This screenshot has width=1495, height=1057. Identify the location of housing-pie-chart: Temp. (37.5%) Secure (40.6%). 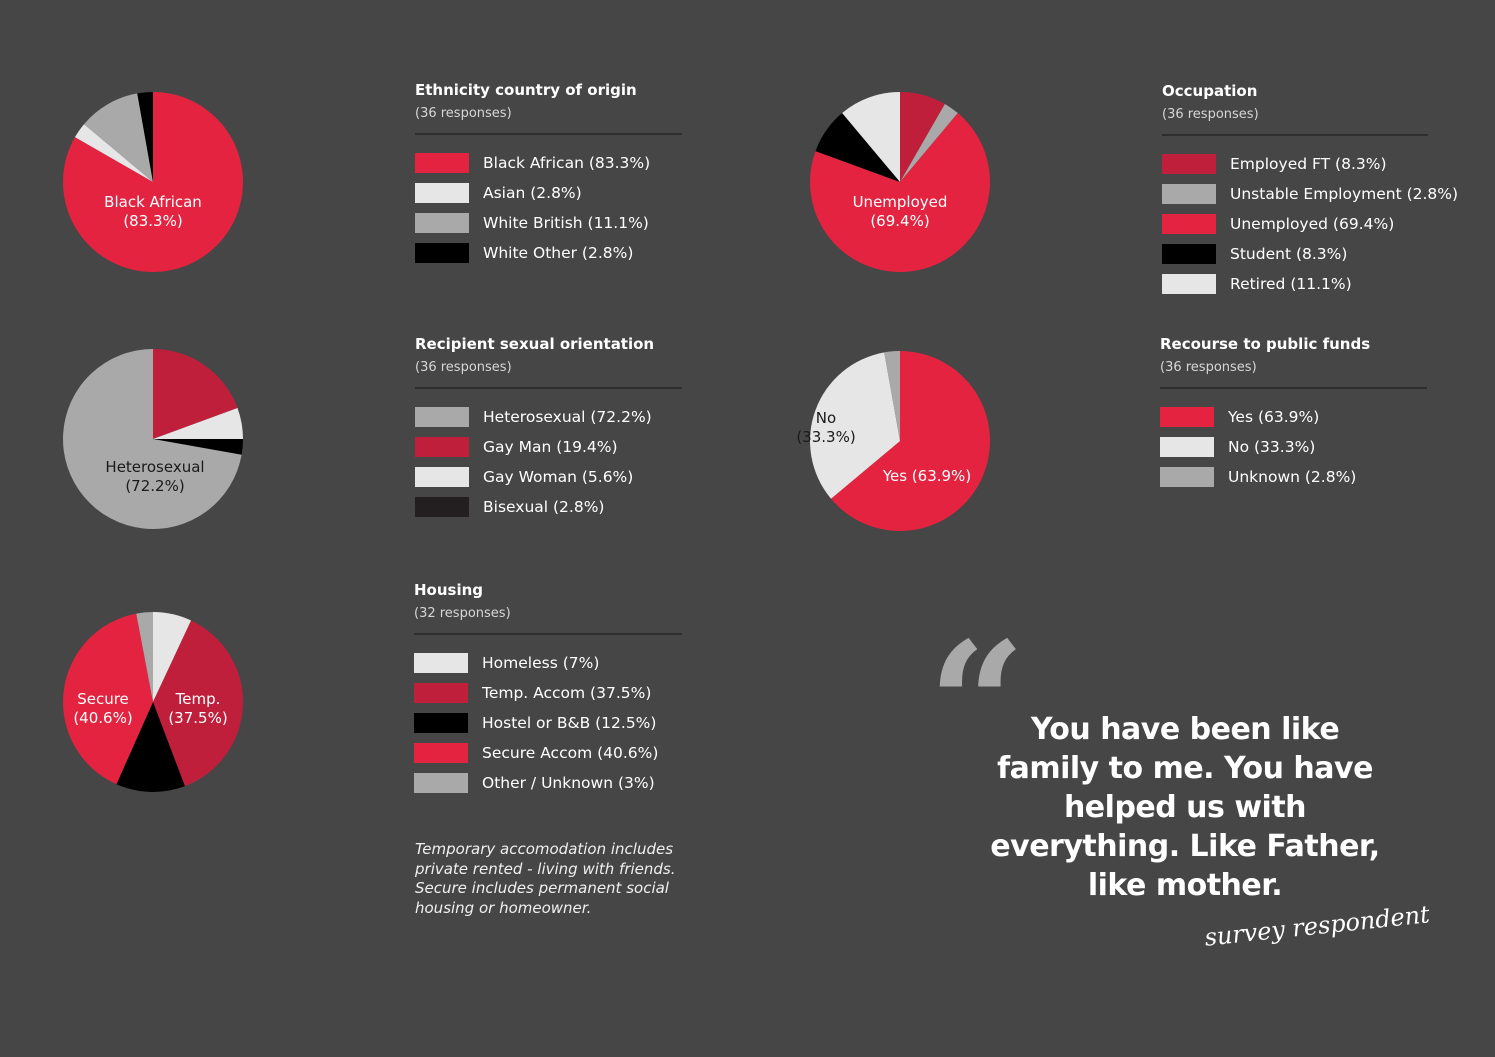
(153, 702).